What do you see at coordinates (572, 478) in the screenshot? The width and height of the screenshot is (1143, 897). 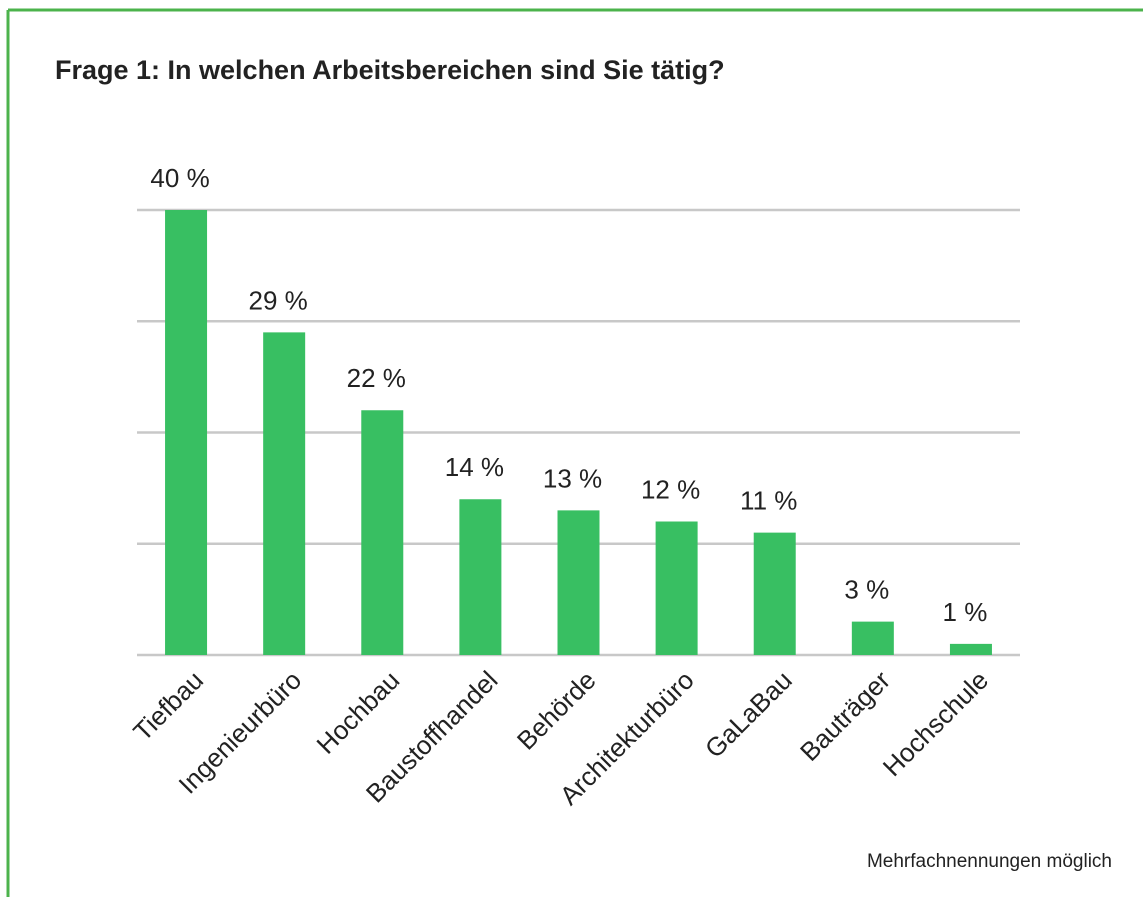 I see `value-label: 13 %` at bounding box center [572, 478].